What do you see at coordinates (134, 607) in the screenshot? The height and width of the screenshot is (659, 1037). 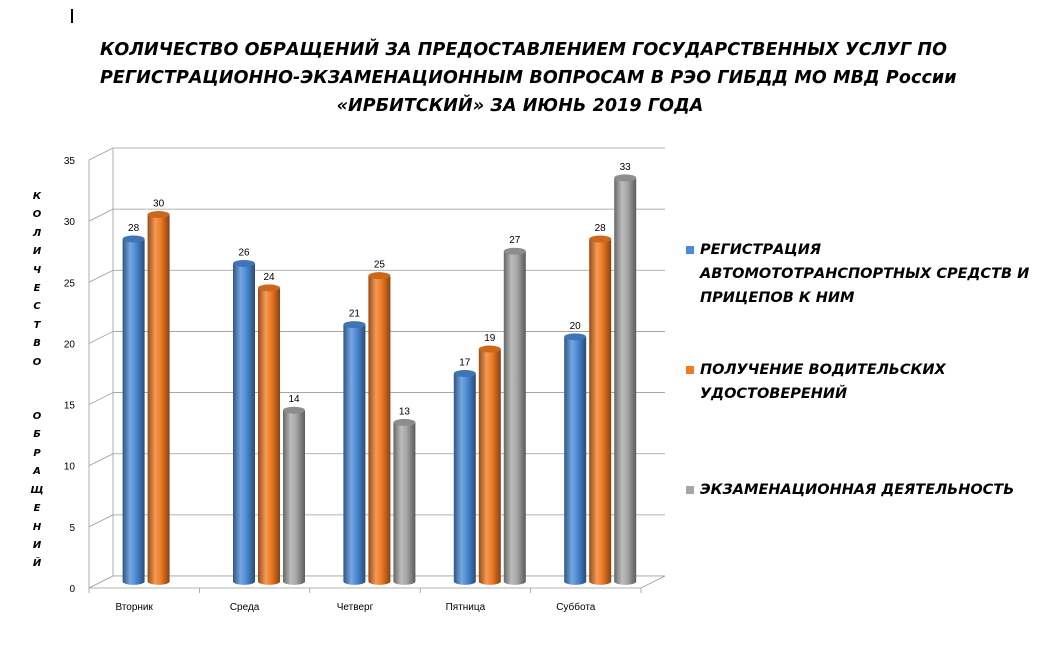 I see `x-tick-label: Вторник` at bounding box center [134, 607].